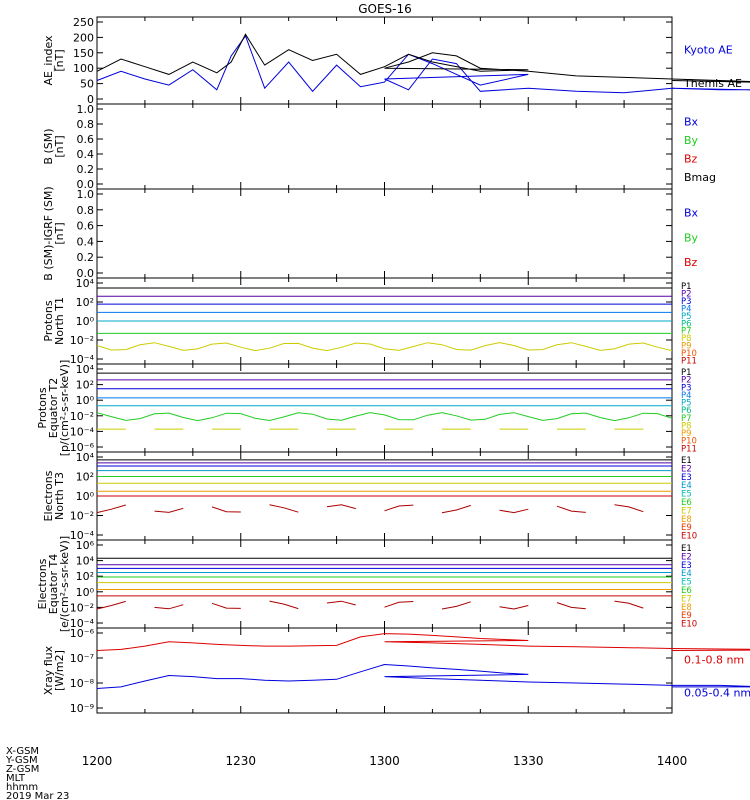 The width and height of the screenshot is (750, 800). I want to click on footer-row: Y-GSM, so click(21, 760).